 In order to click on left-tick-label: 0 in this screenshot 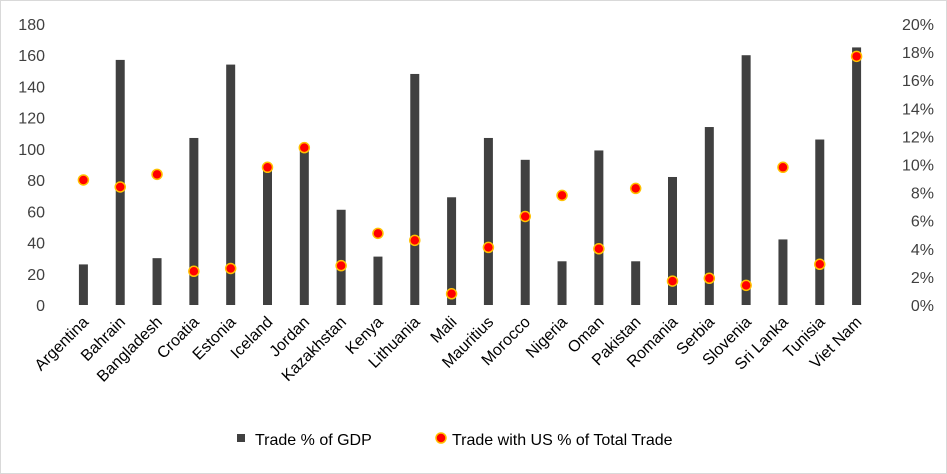, I will do `click(40, 306)`.